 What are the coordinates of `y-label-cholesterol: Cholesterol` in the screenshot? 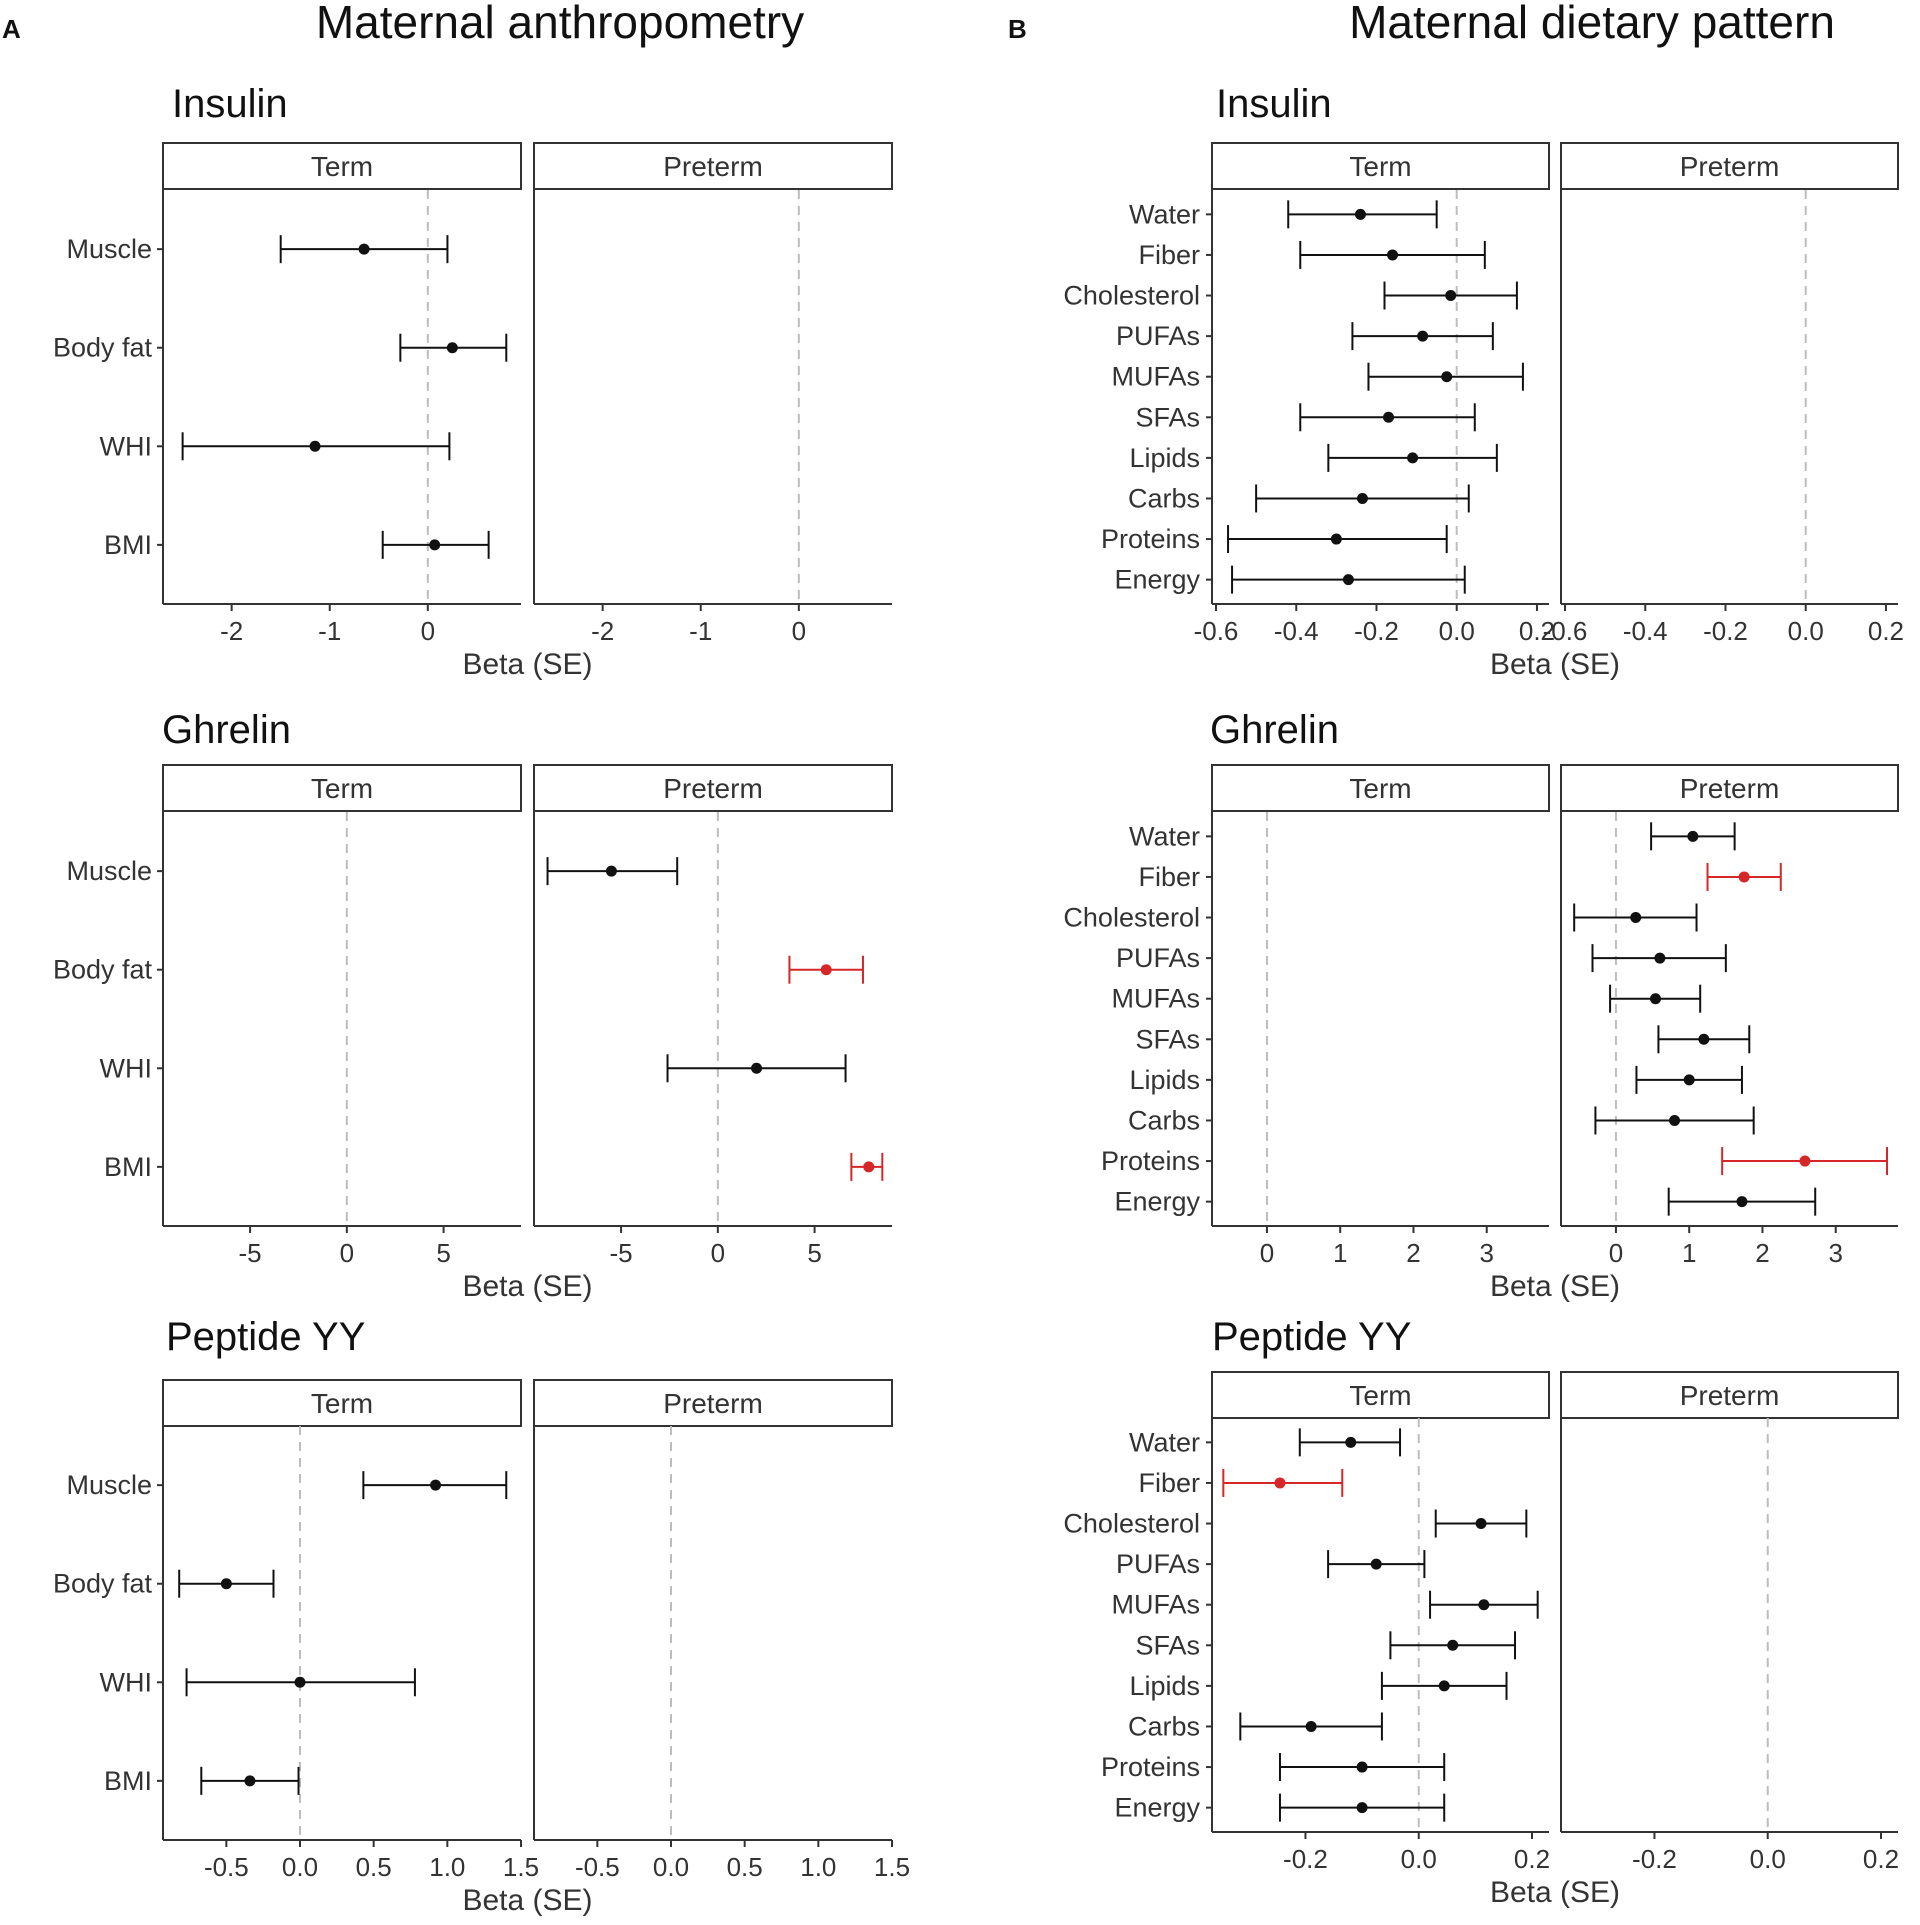 It's located at (1131, 918).